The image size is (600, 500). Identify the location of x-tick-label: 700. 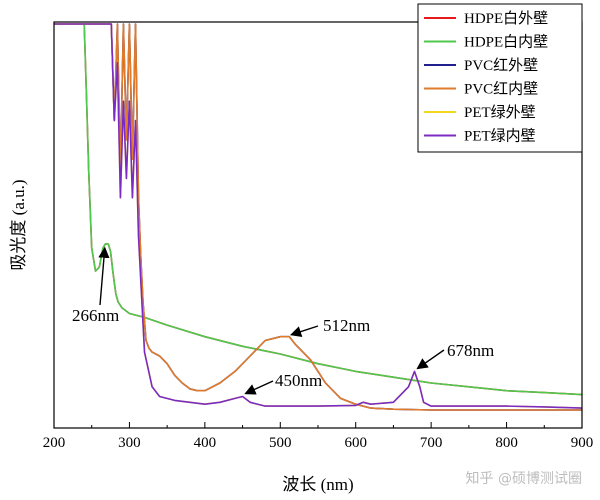
(431, 443).